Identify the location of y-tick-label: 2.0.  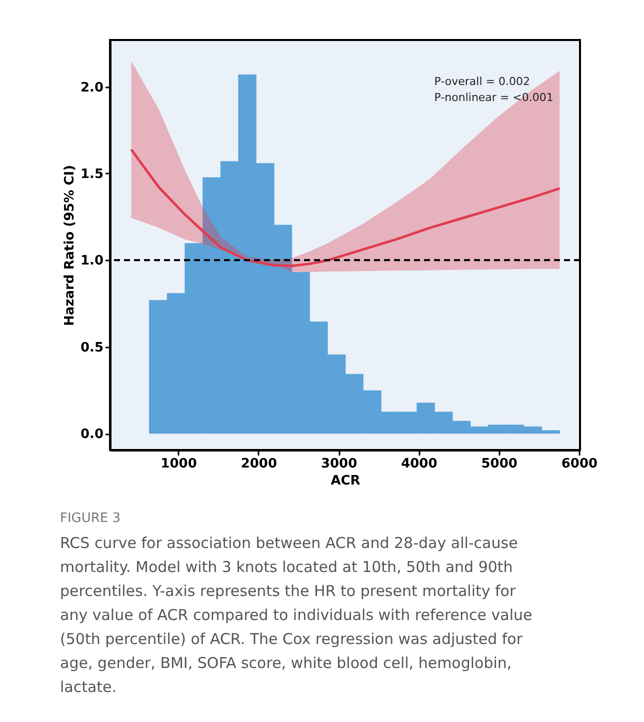
(92, 88).